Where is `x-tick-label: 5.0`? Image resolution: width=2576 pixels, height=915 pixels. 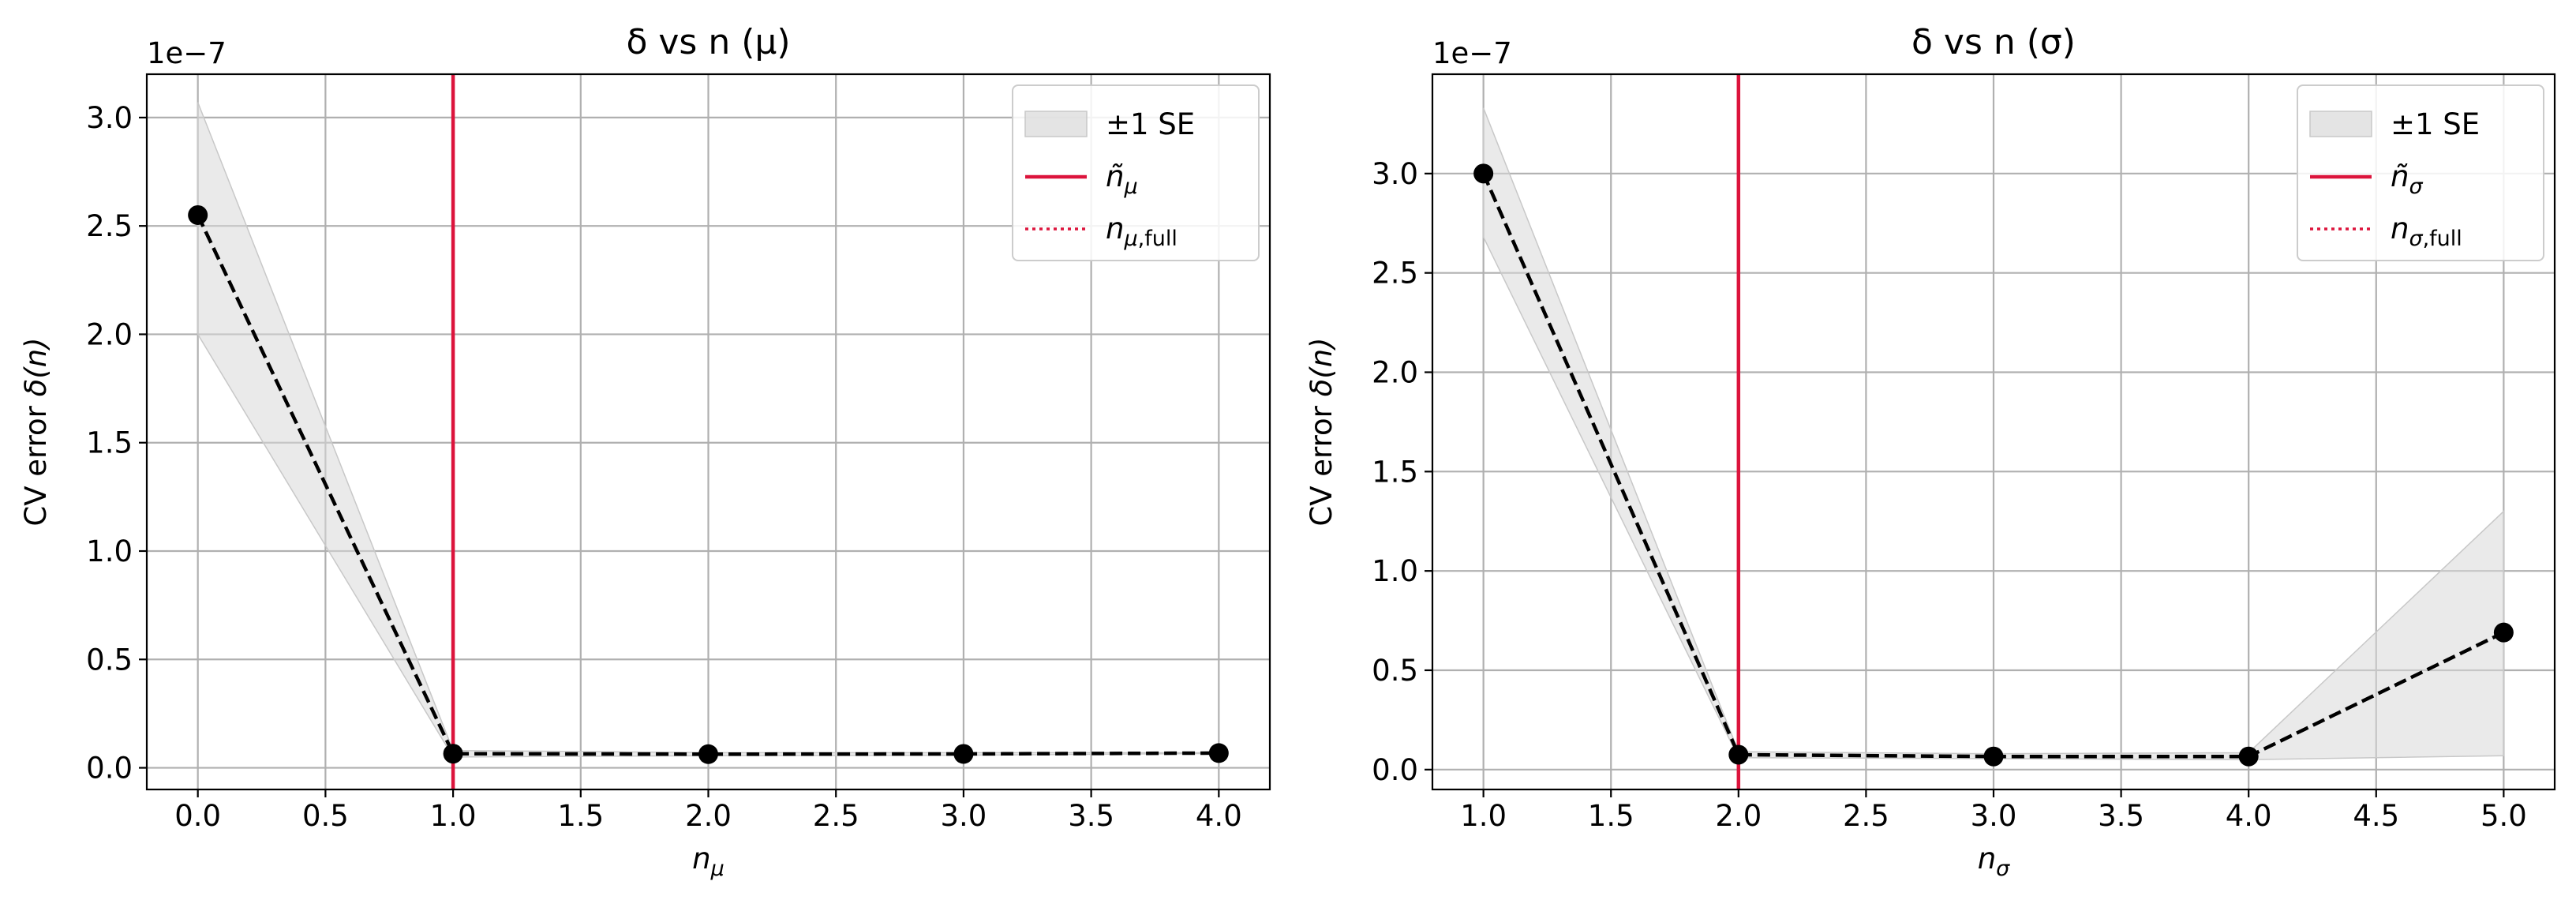
x-tick-label: 5.0 is located at coordinates (2504, 816).